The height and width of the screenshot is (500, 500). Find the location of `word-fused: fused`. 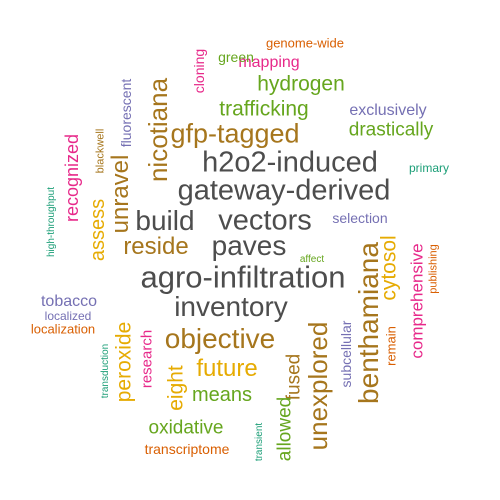

word-fused: fused is located at coordinates (294, 377).